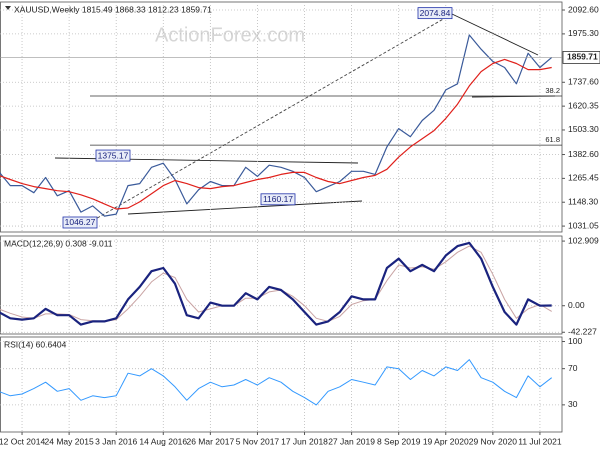 The height and width of the screenshot is (450, 600). Describe the element at coordinates (573, 368) in the screenshot. I see `y-tick-label: 70` at that location.